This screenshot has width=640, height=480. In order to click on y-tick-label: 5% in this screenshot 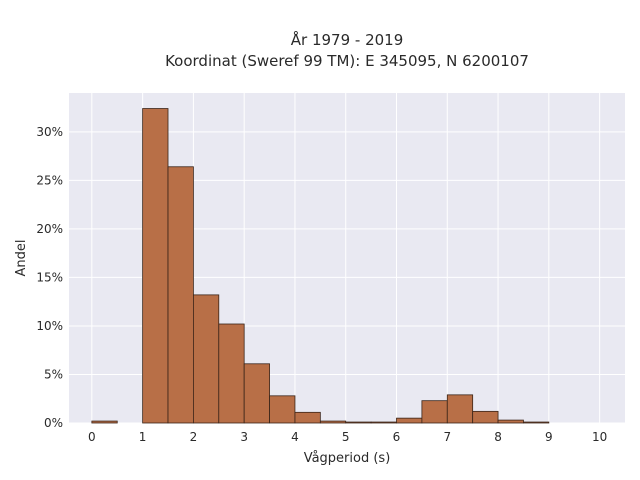, I will do `click(53, 374)`.